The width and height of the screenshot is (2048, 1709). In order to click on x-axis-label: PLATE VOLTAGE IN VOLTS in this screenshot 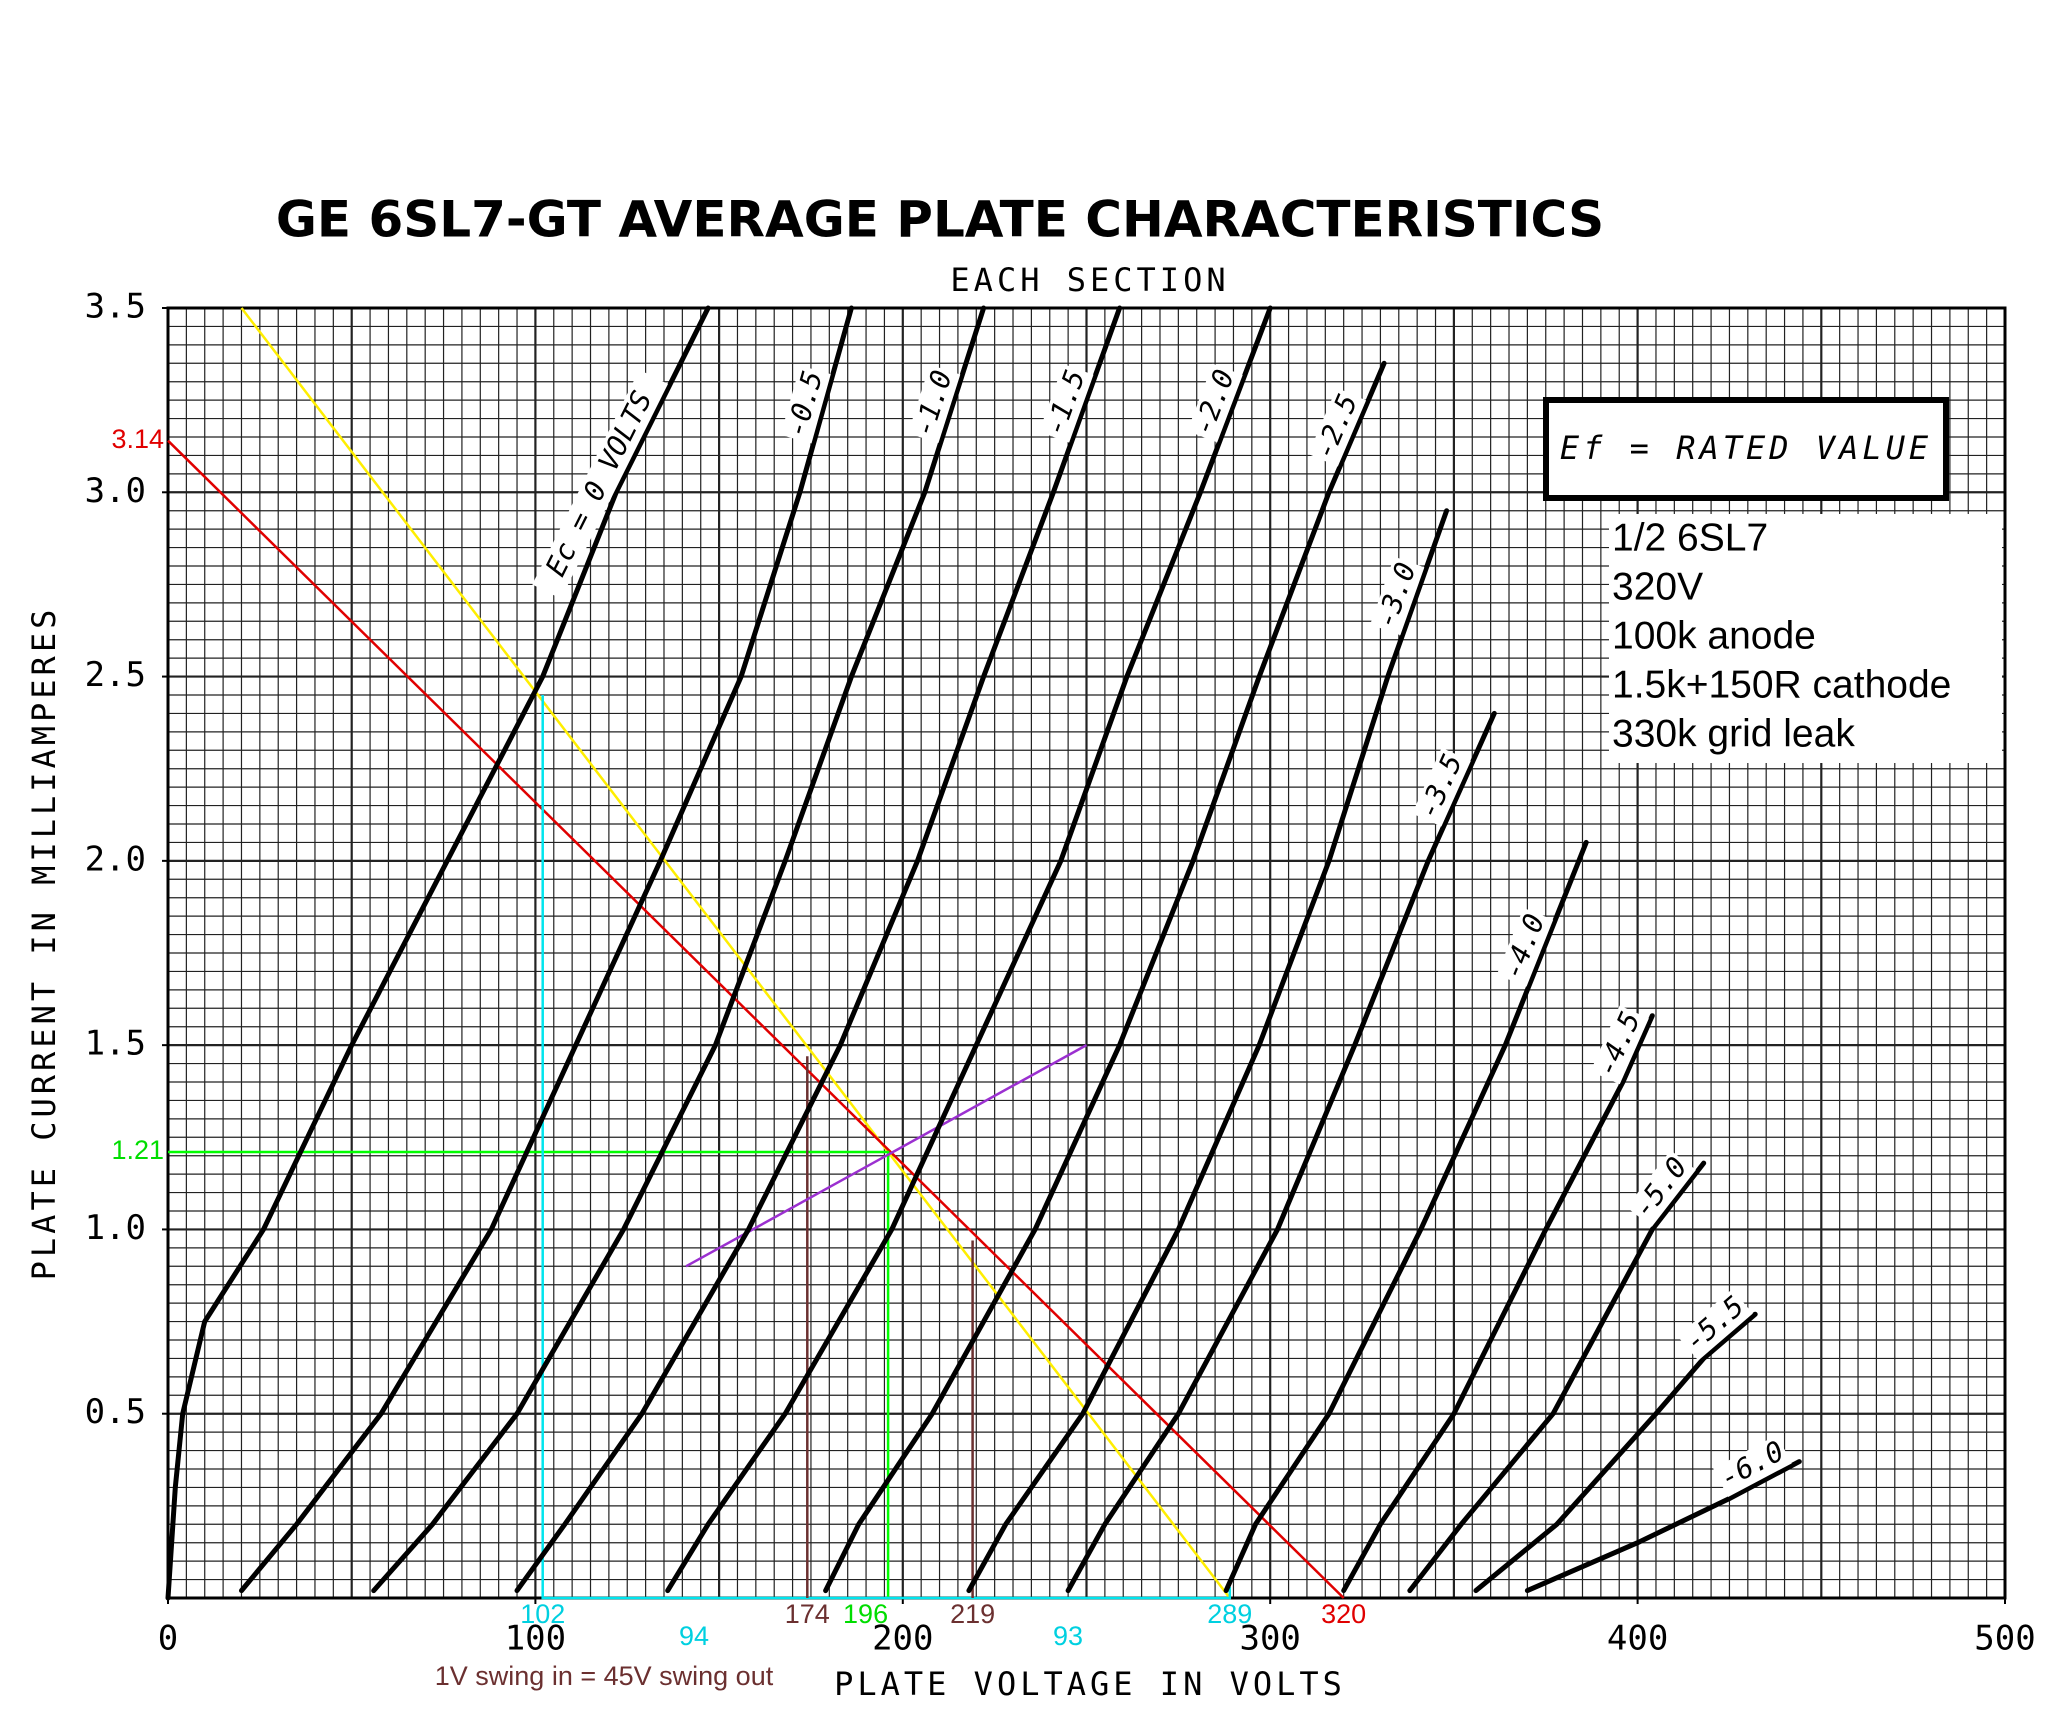, I will do `click(1090, 1684)`.